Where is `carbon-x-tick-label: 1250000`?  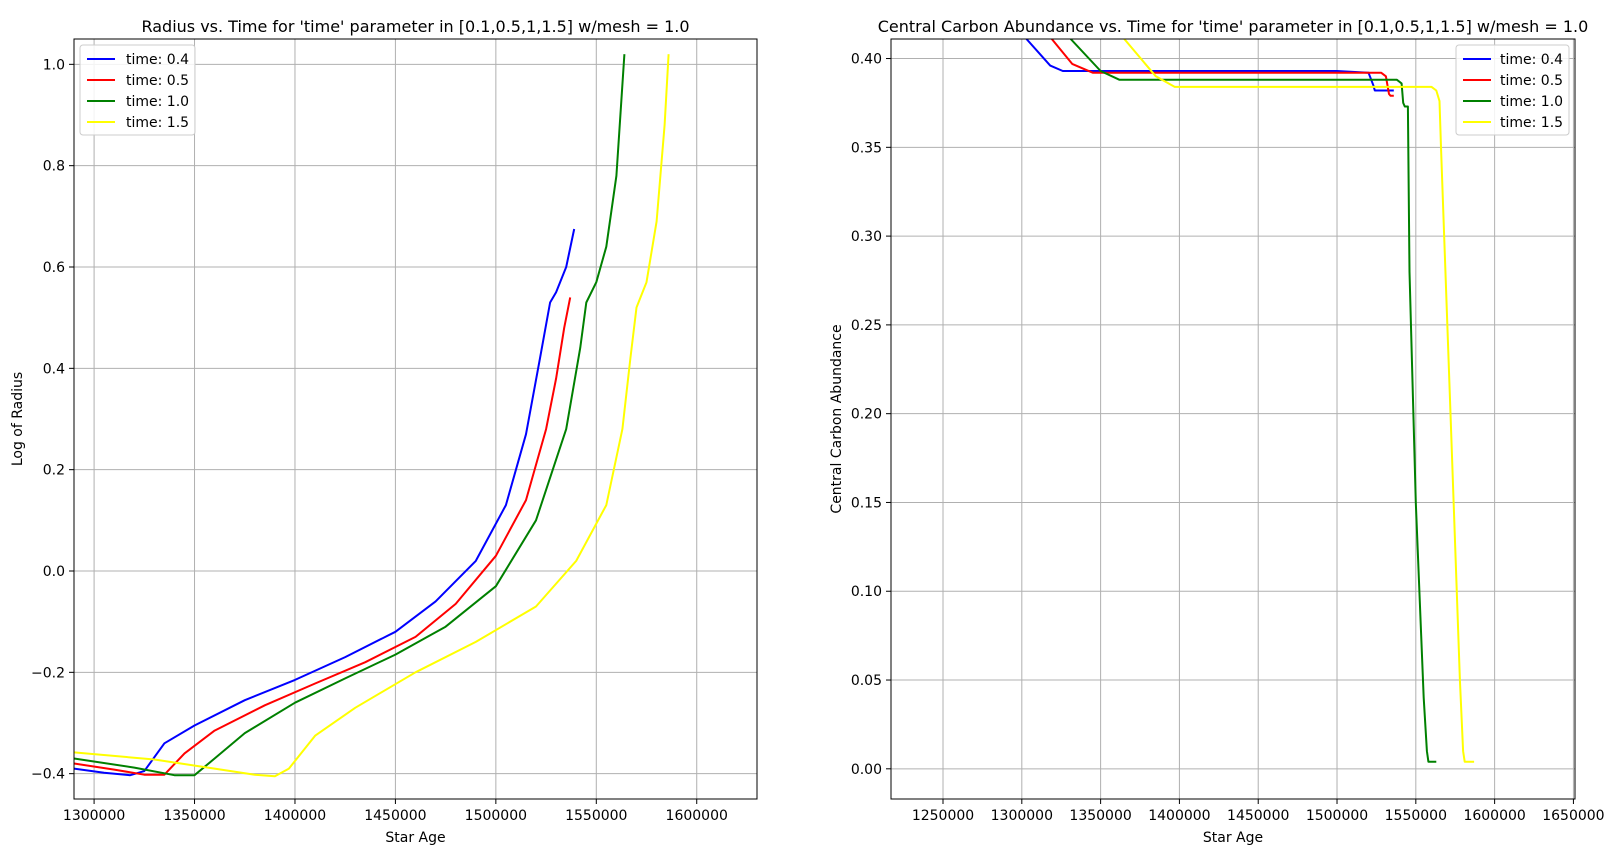
carbon-x-tick-label: 1250000 is located at coordinates (943, 816).